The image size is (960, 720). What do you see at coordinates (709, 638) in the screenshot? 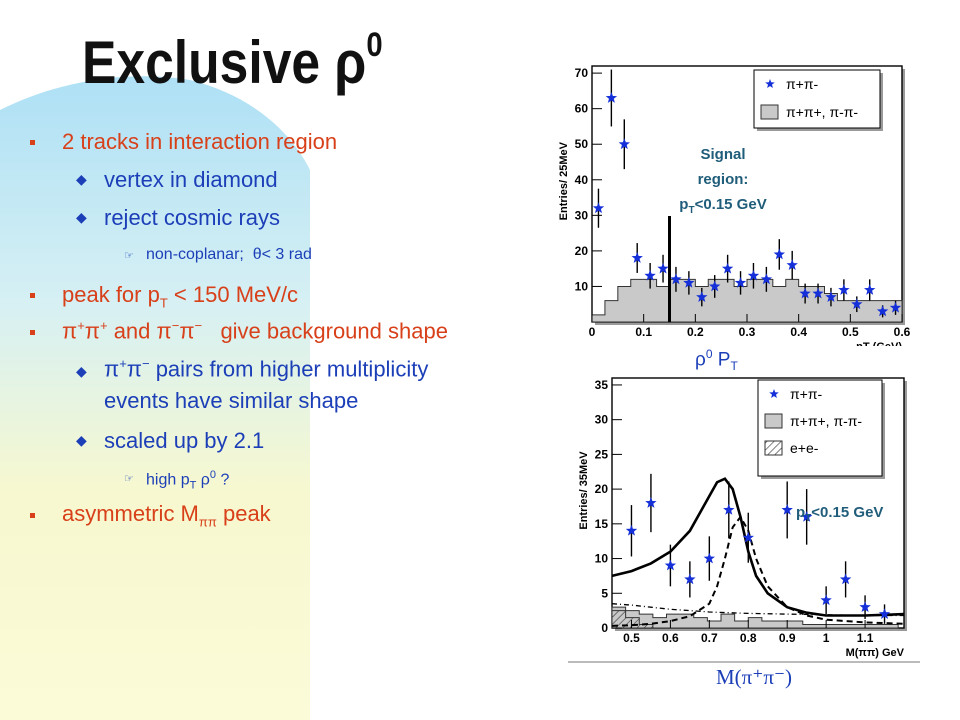
I see `x-tick-label: 0.7` at bounding box center [709, 638].